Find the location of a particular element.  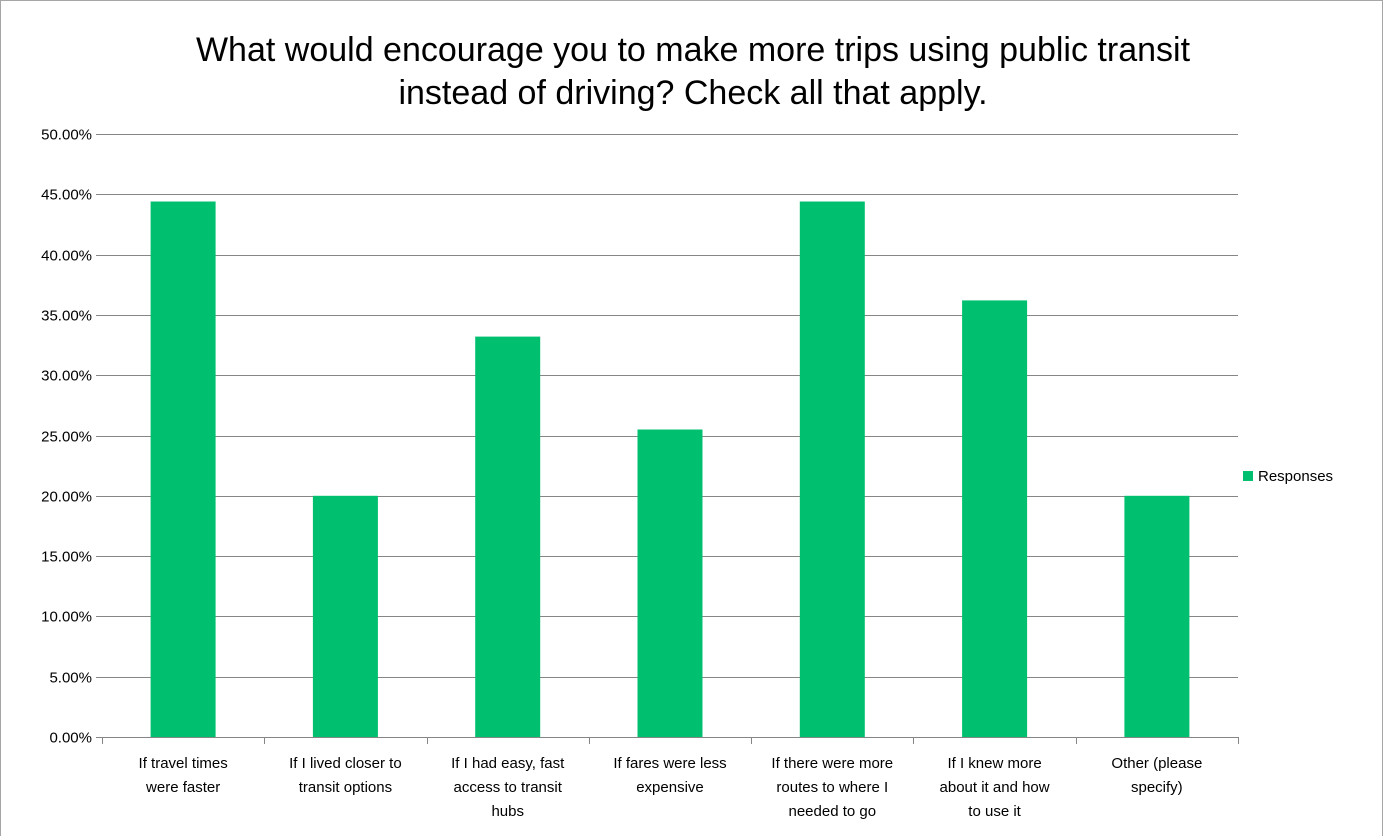

x-category-label-line: about it and how is located at coordinates (995, 787).